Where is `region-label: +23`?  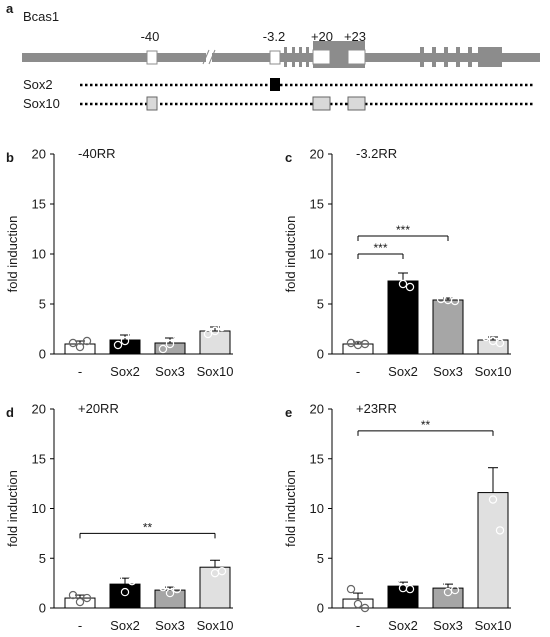 region-label: +23 is located at coordinates (355, 36).